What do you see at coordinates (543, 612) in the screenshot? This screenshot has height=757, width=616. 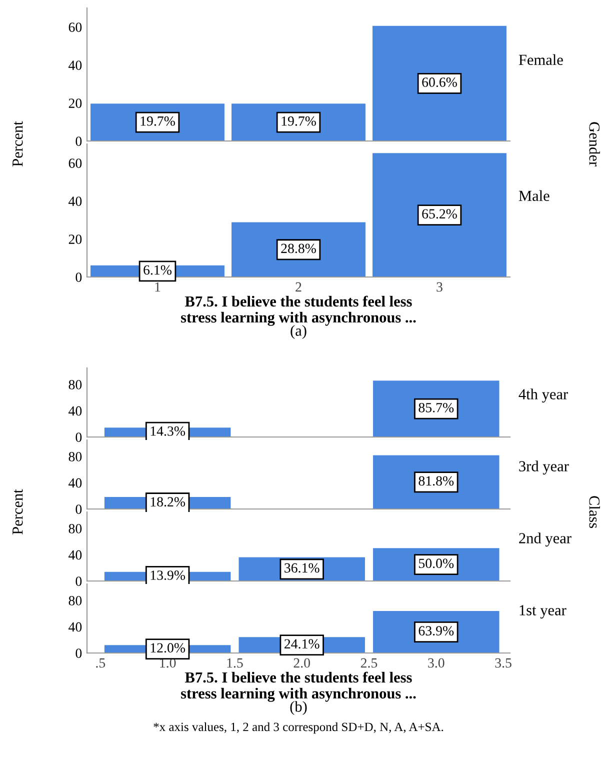 I see `series-label: 1st year` at bounding box center [543, 612].